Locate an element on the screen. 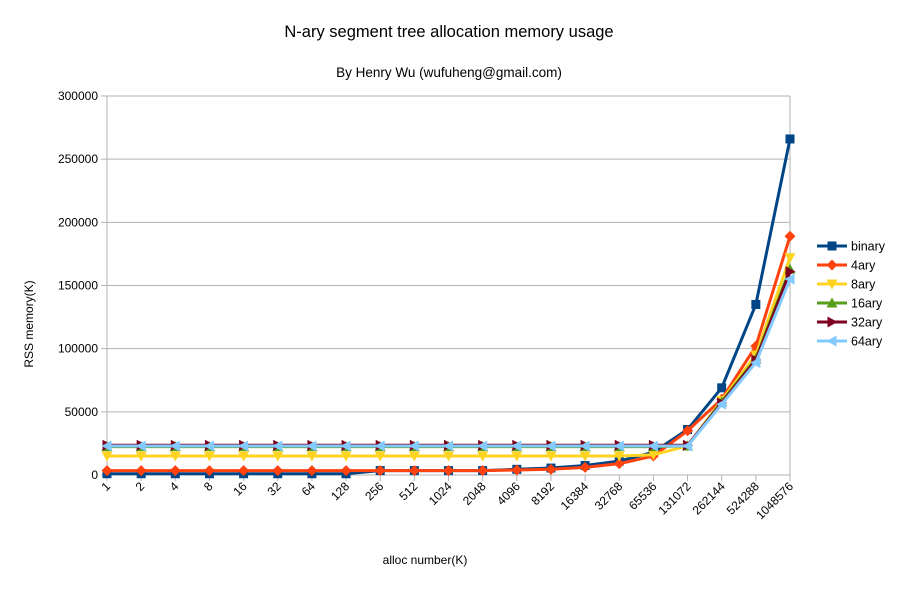 The height and width of the screenshot is (591, 898). x-tick-label: 128 is located at coordinates (340, 491).